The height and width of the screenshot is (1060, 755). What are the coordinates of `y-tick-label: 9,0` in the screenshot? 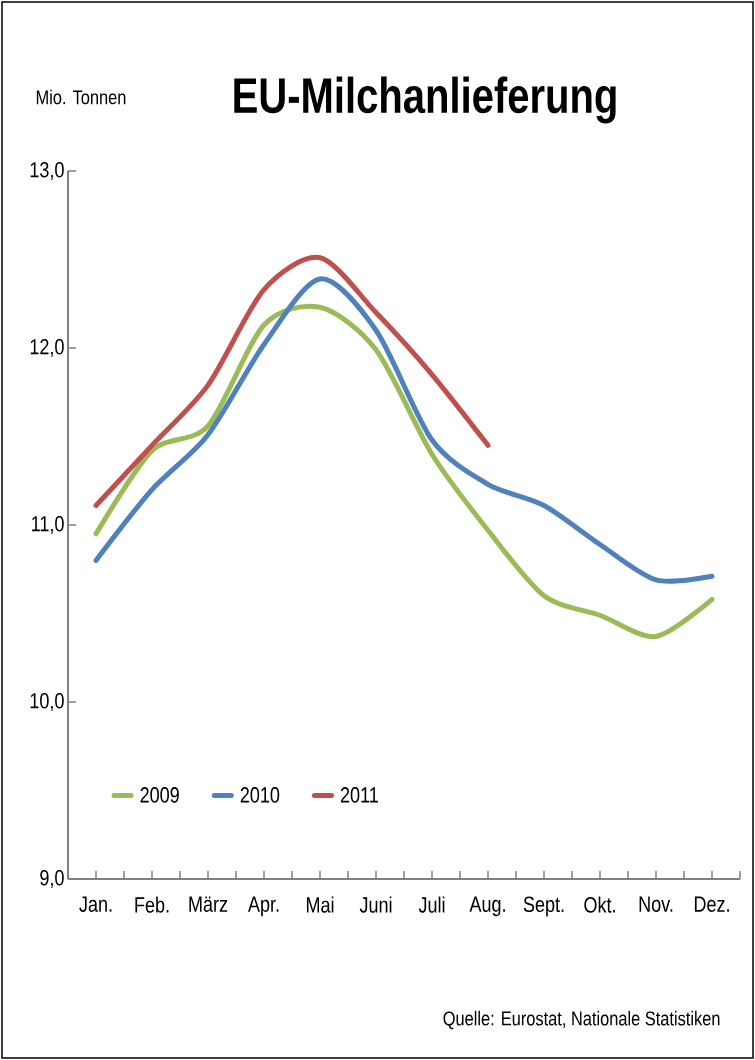 It's located at (52, 879).